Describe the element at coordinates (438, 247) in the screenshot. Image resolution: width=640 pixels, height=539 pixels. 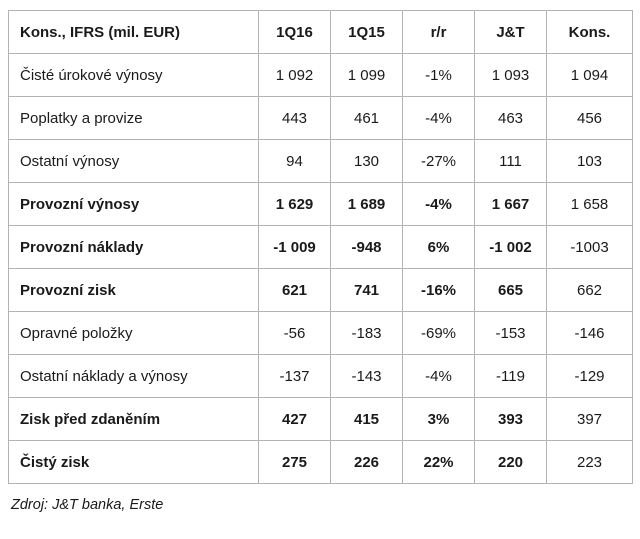
I see `cell-value: 6%` at that location.